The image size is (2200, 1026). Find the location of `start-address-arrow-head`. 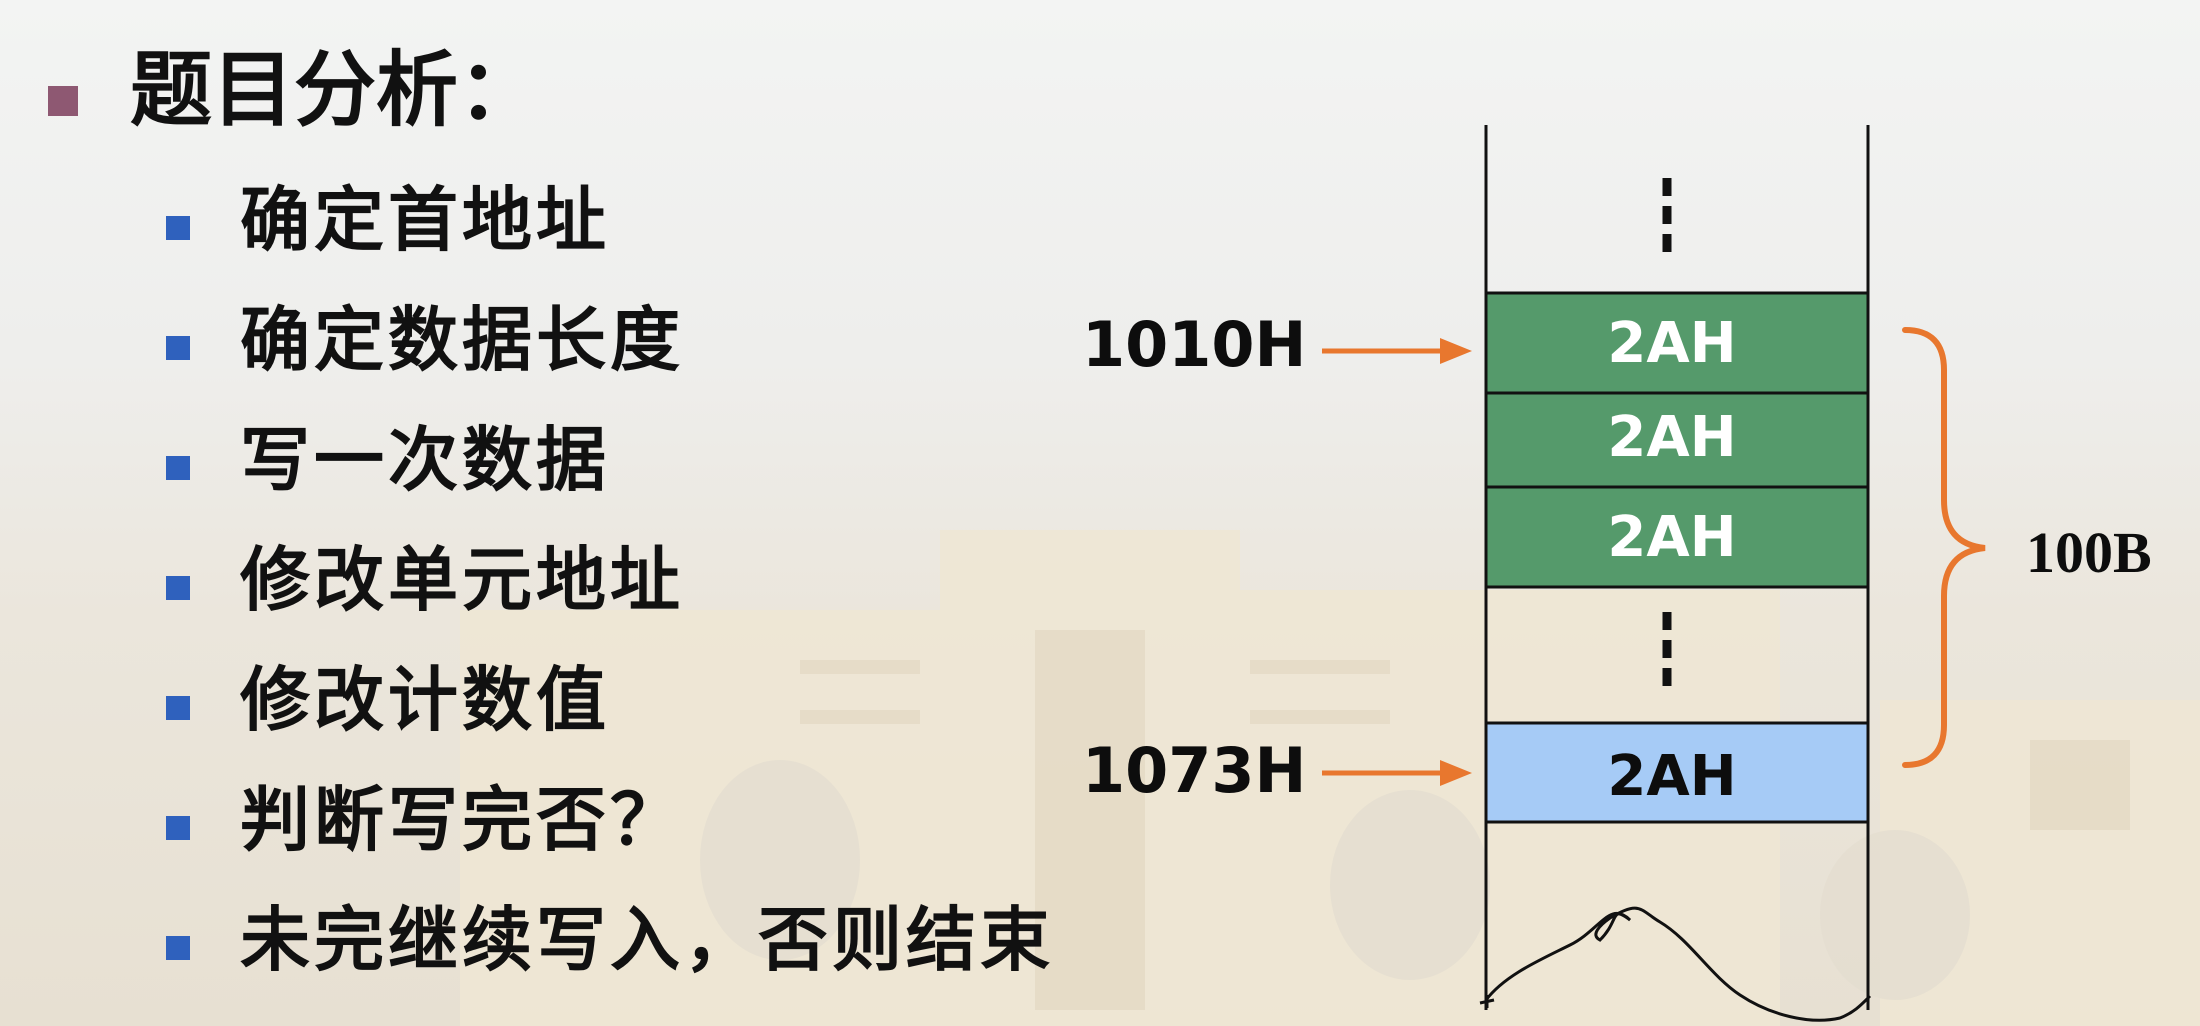

start-address-arrow-head is located at coordinates (1456, 351).